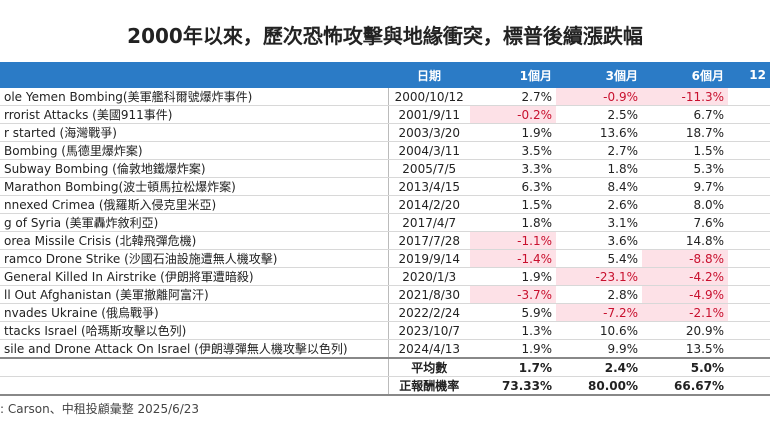 The width and height of the screenshot is (770, 434). Describe the element at coordinates (429, 168) in the screenshot. I see `date-cell: 2005/7/5` at that location.